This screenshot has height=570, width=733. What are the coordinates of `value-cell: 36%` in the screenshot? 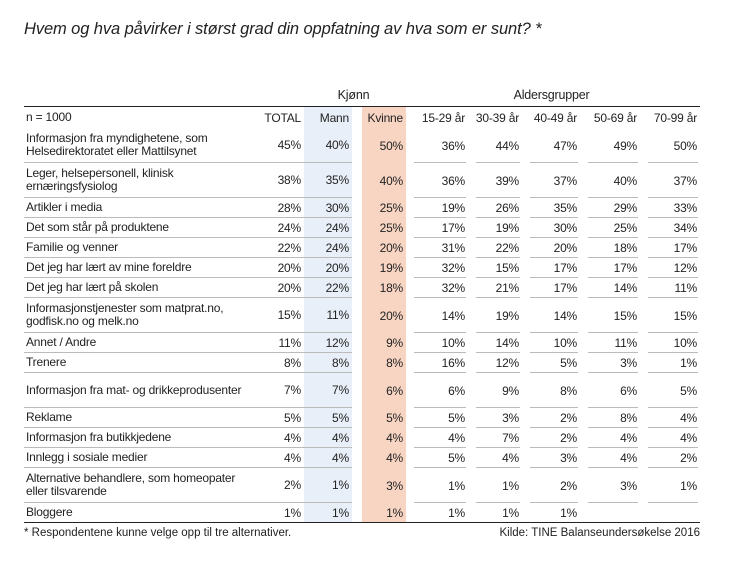 It's located at (437, 145).